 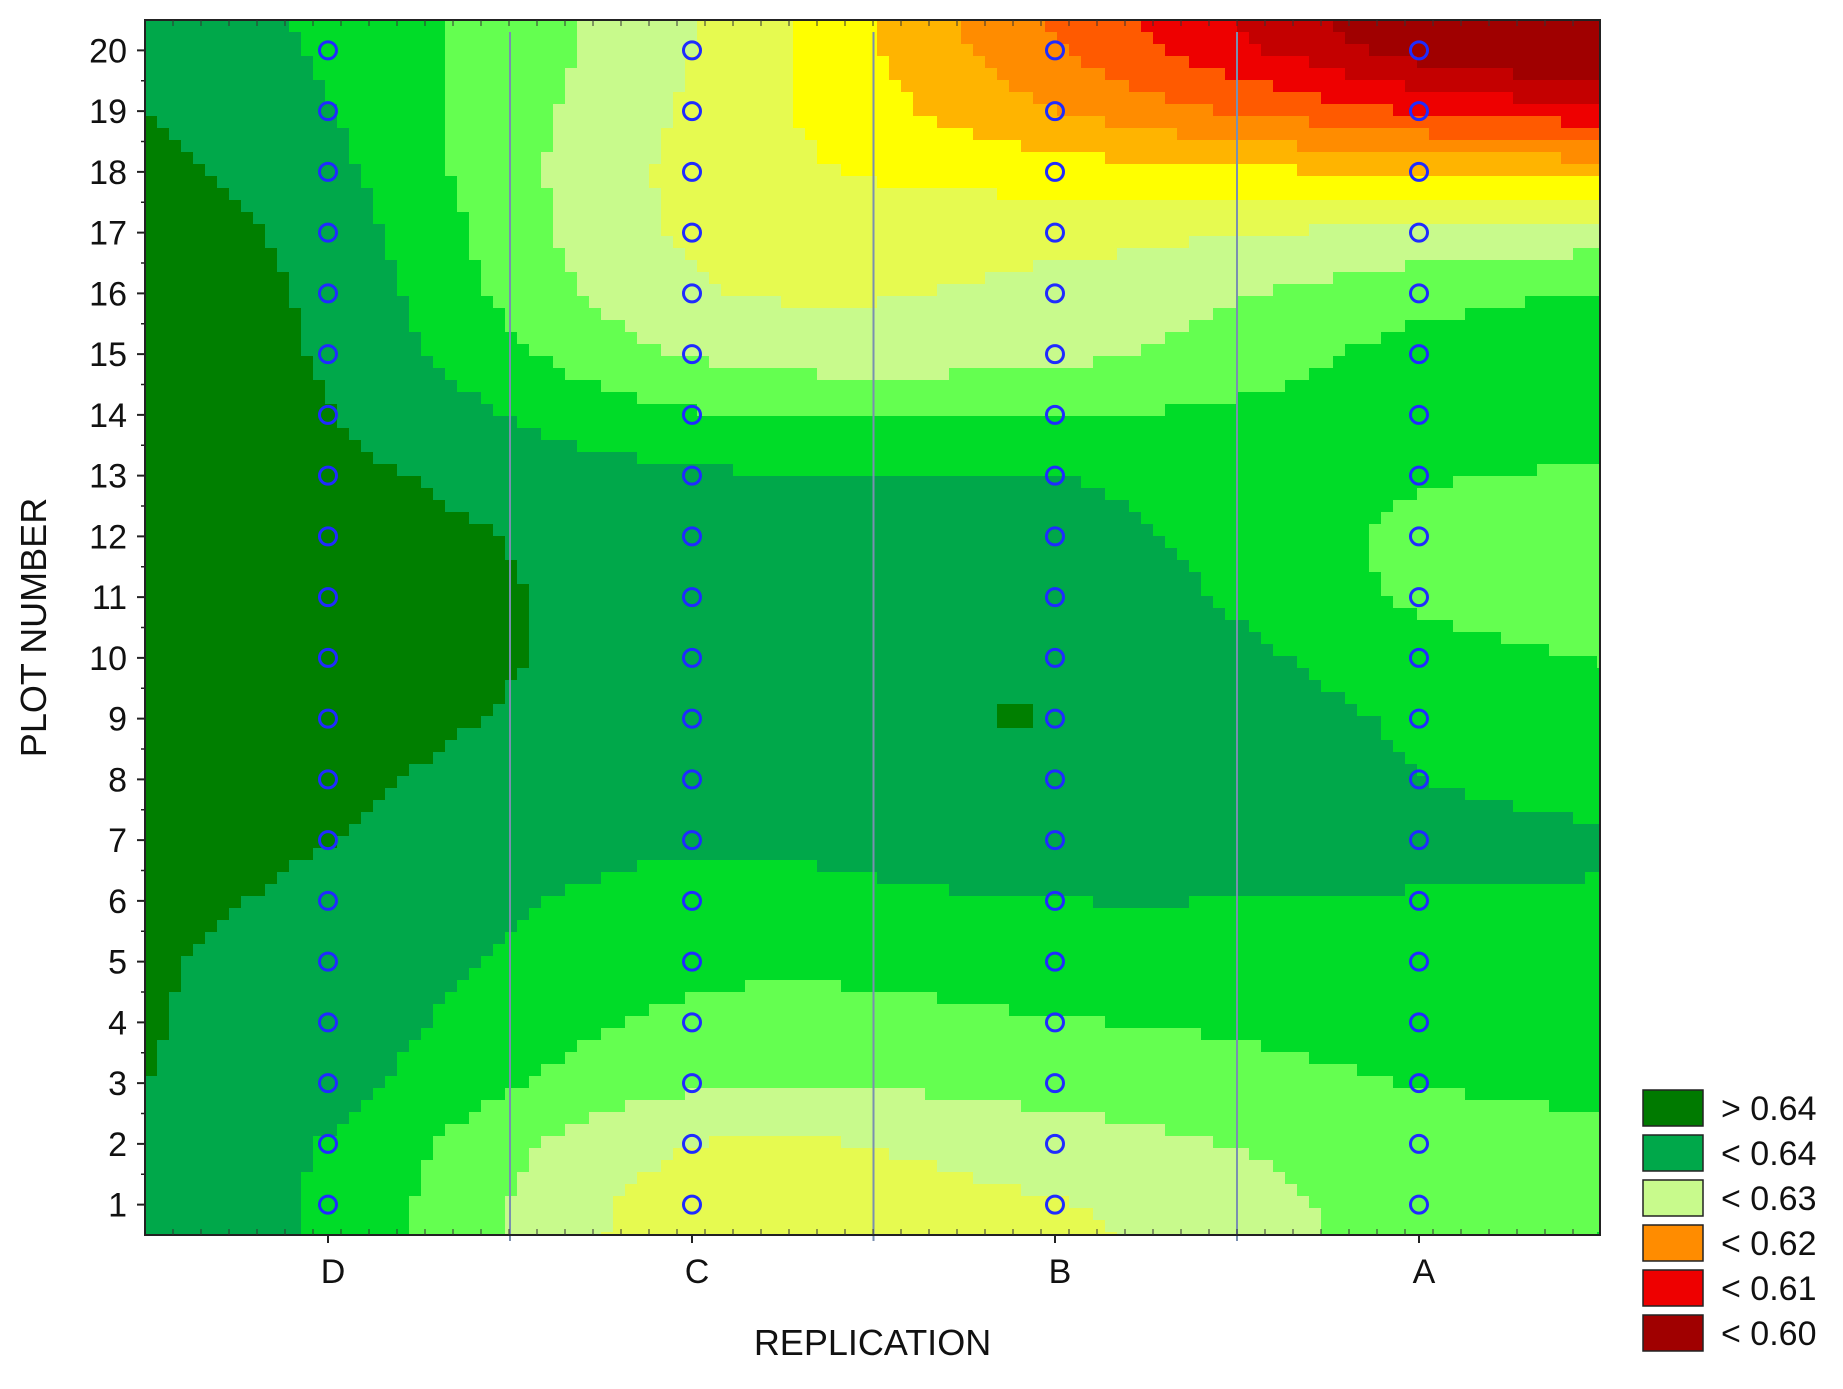 I want to click on y-tick-label-9: 9, so click(x=117, y=720).